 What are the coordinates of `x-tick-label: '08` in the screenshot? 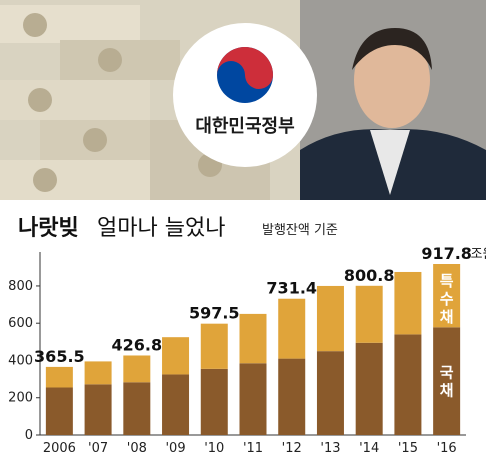 It's located at (137, 448).